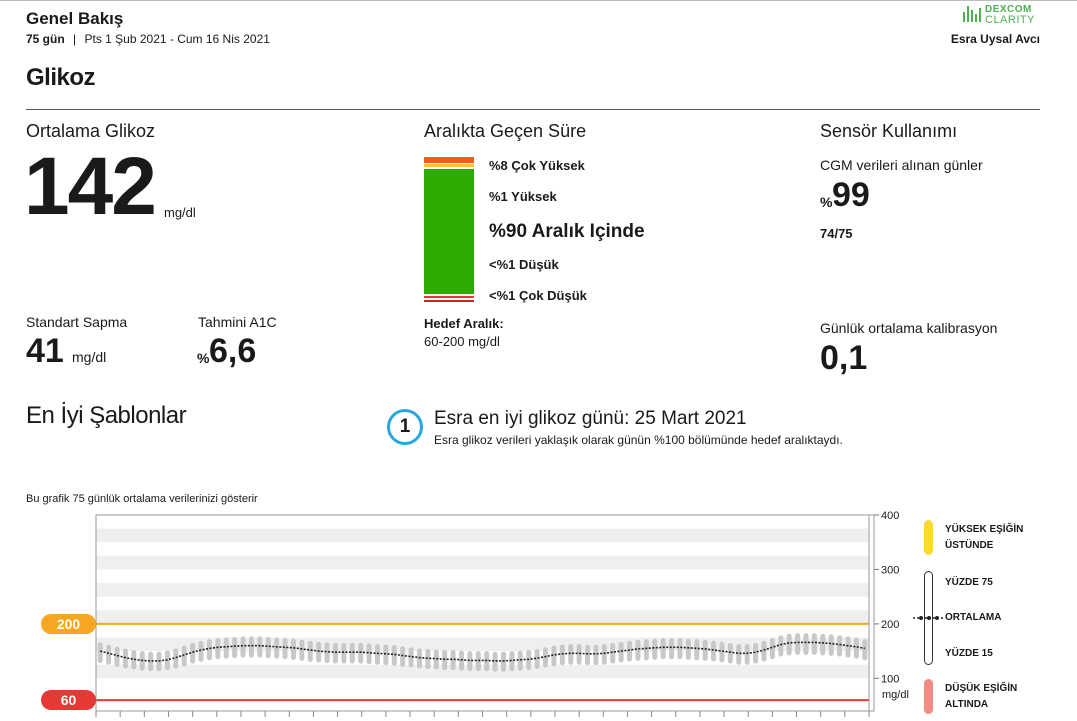 This screenshot has height=721, width=1077. What do you see at coordinates (237, 322) in the screenshot?
I see `a1c-label: Tahmini A1C` at bounding box center [237, 322].